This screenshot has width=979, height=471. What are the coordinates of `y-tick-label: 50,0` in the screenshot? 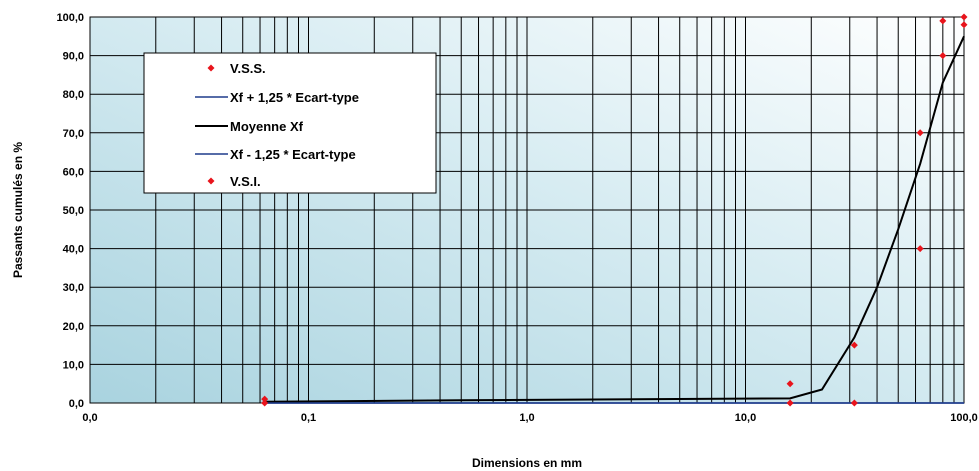 It's located at (73, 211).